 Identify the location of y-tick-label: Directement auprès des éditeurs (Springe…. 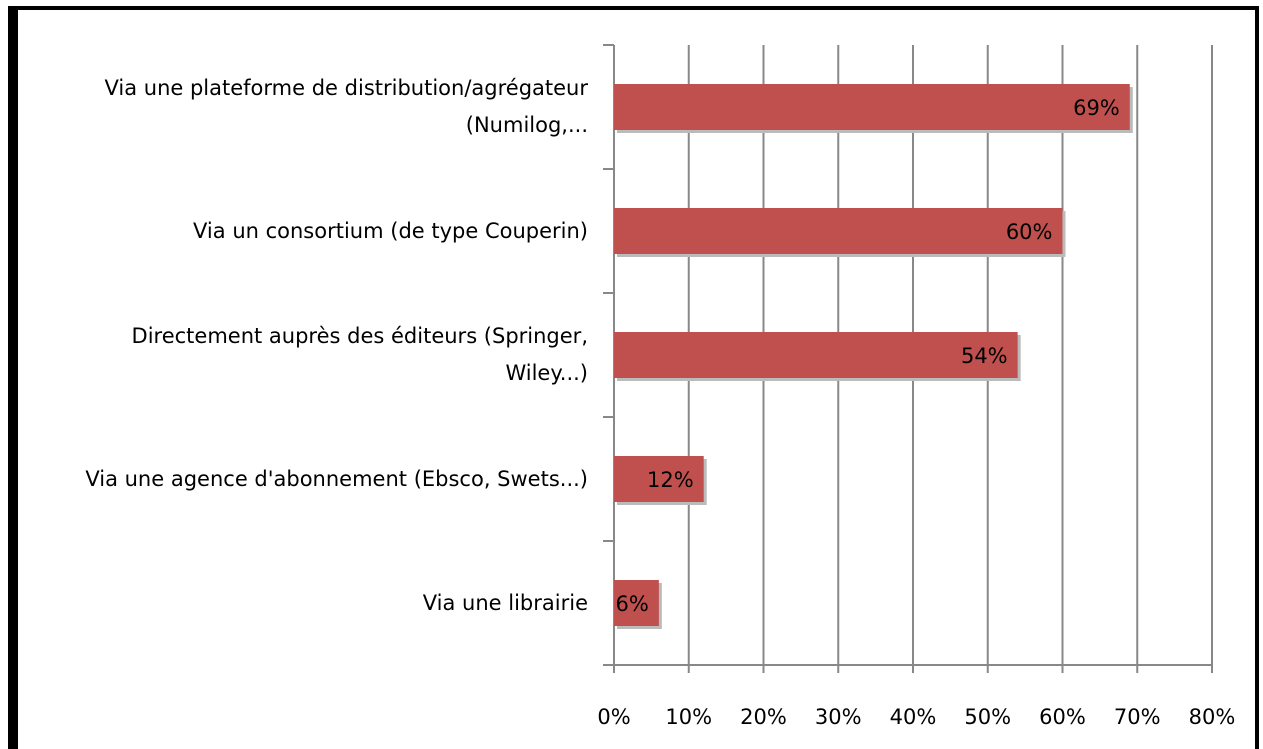
(359, 354).